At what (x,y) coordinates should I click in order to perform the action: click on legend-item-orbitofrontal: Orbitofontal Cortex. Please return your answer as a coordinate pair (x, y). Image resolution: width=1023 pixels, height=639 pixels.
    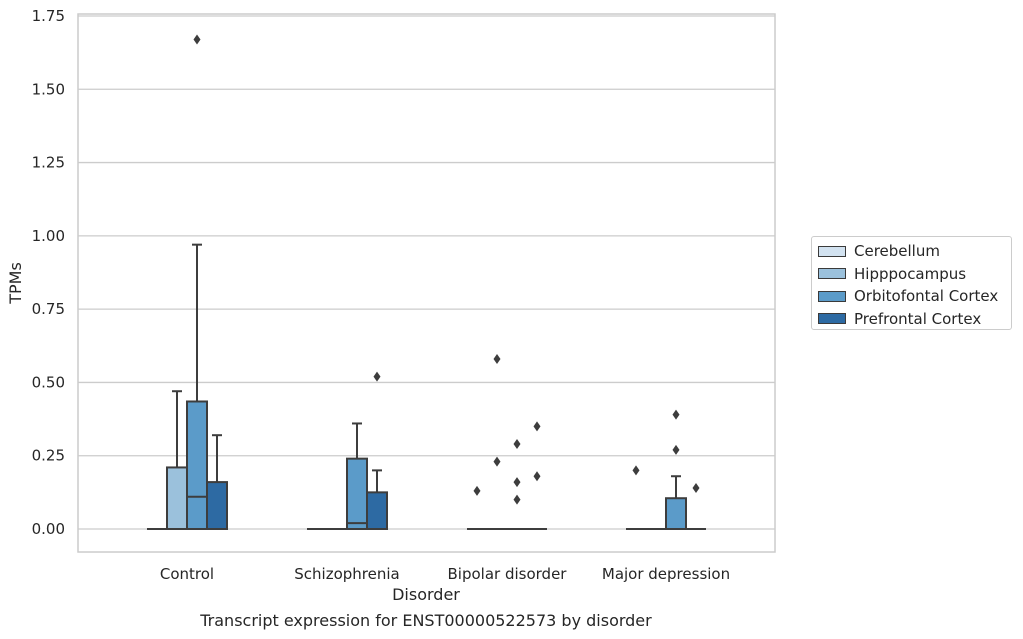
    Looking at the image, I should click on (914, 296).